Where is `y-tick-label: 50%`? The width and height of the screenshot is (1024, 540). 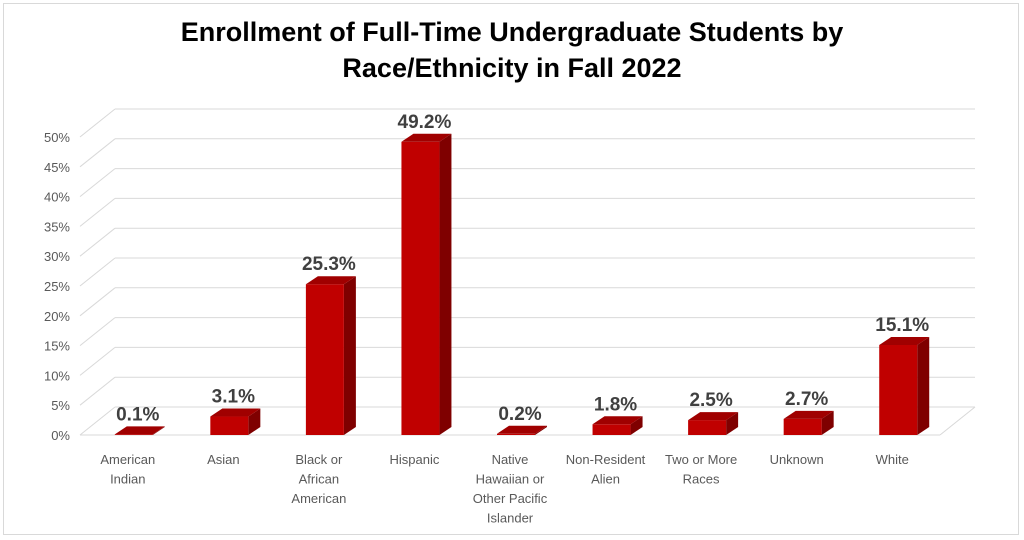
y-tick-label: 50% is located at coordinates (57, 137).